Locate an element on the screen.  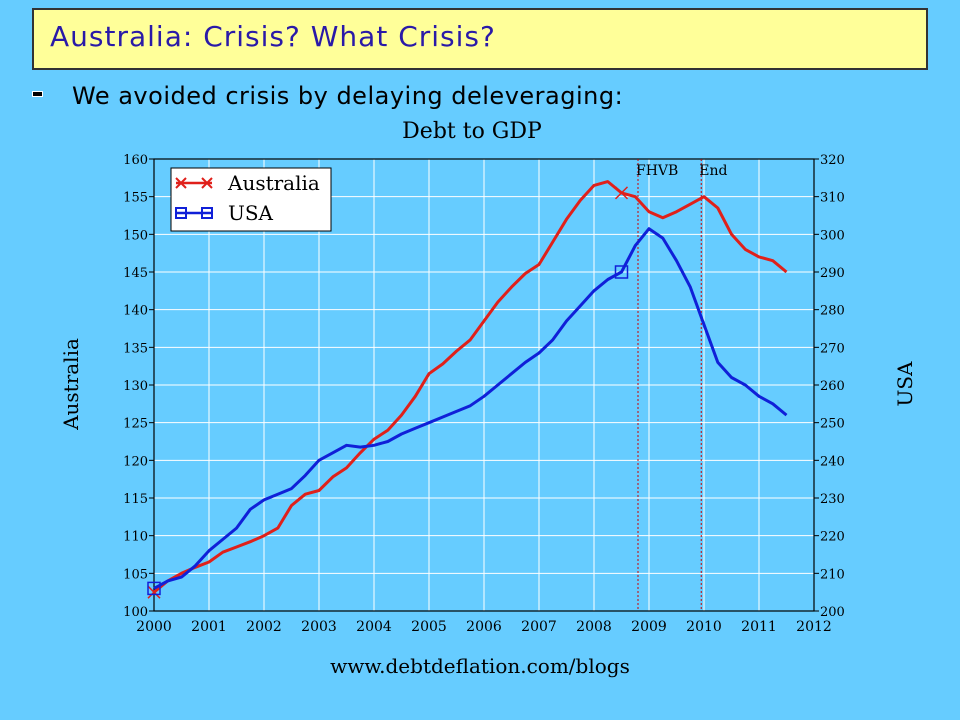
x-tick-label: 2001 is located at coordinates (209, 627).